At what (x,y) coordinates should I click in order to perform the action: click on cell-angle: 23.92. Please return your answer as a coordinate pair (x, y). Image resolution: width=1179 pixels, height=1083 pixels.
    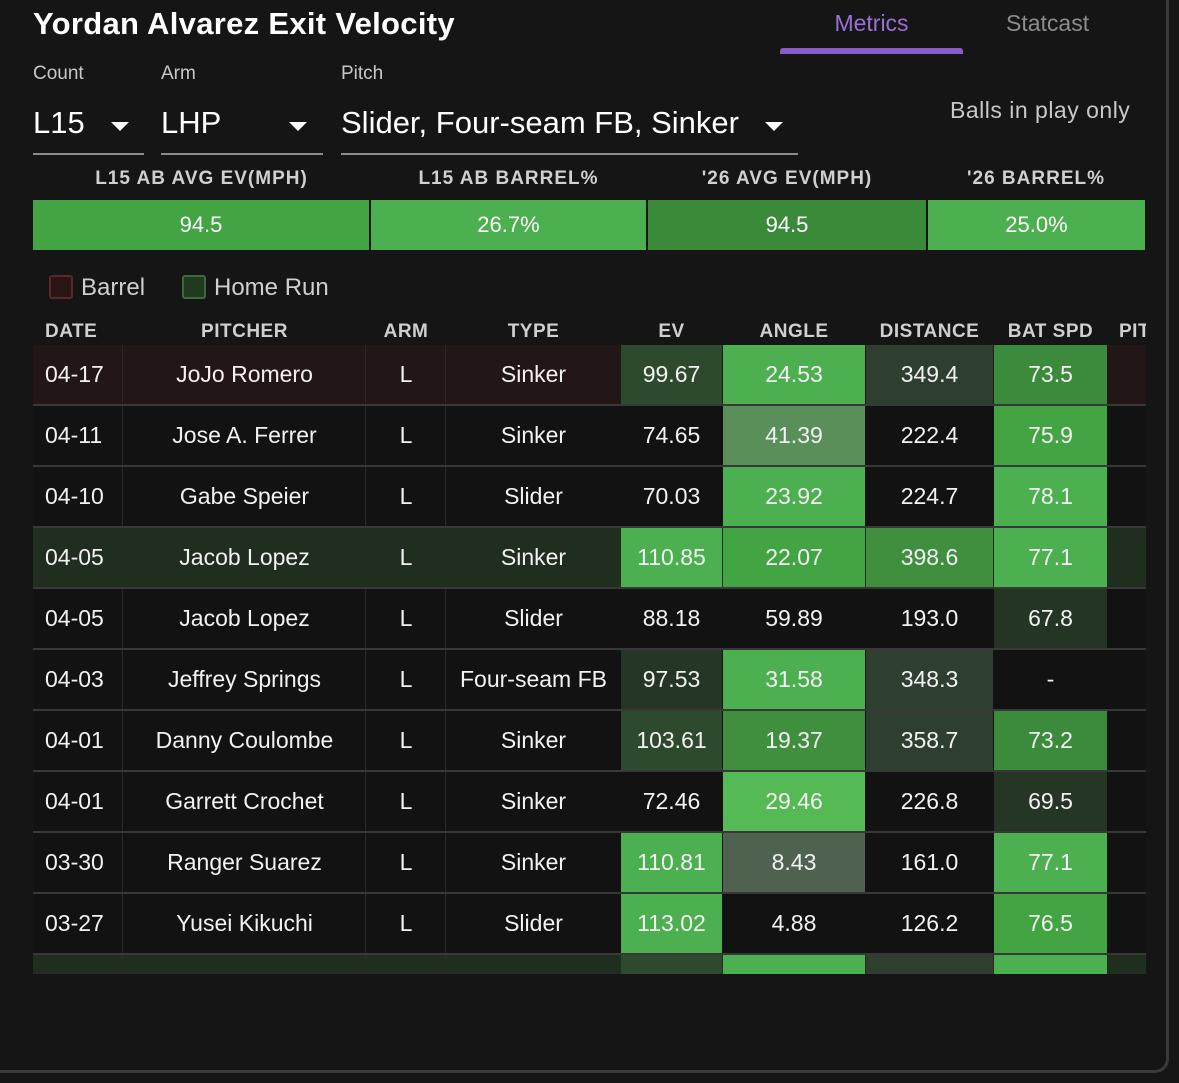
    Looking at the image, I should click on (794, 496).